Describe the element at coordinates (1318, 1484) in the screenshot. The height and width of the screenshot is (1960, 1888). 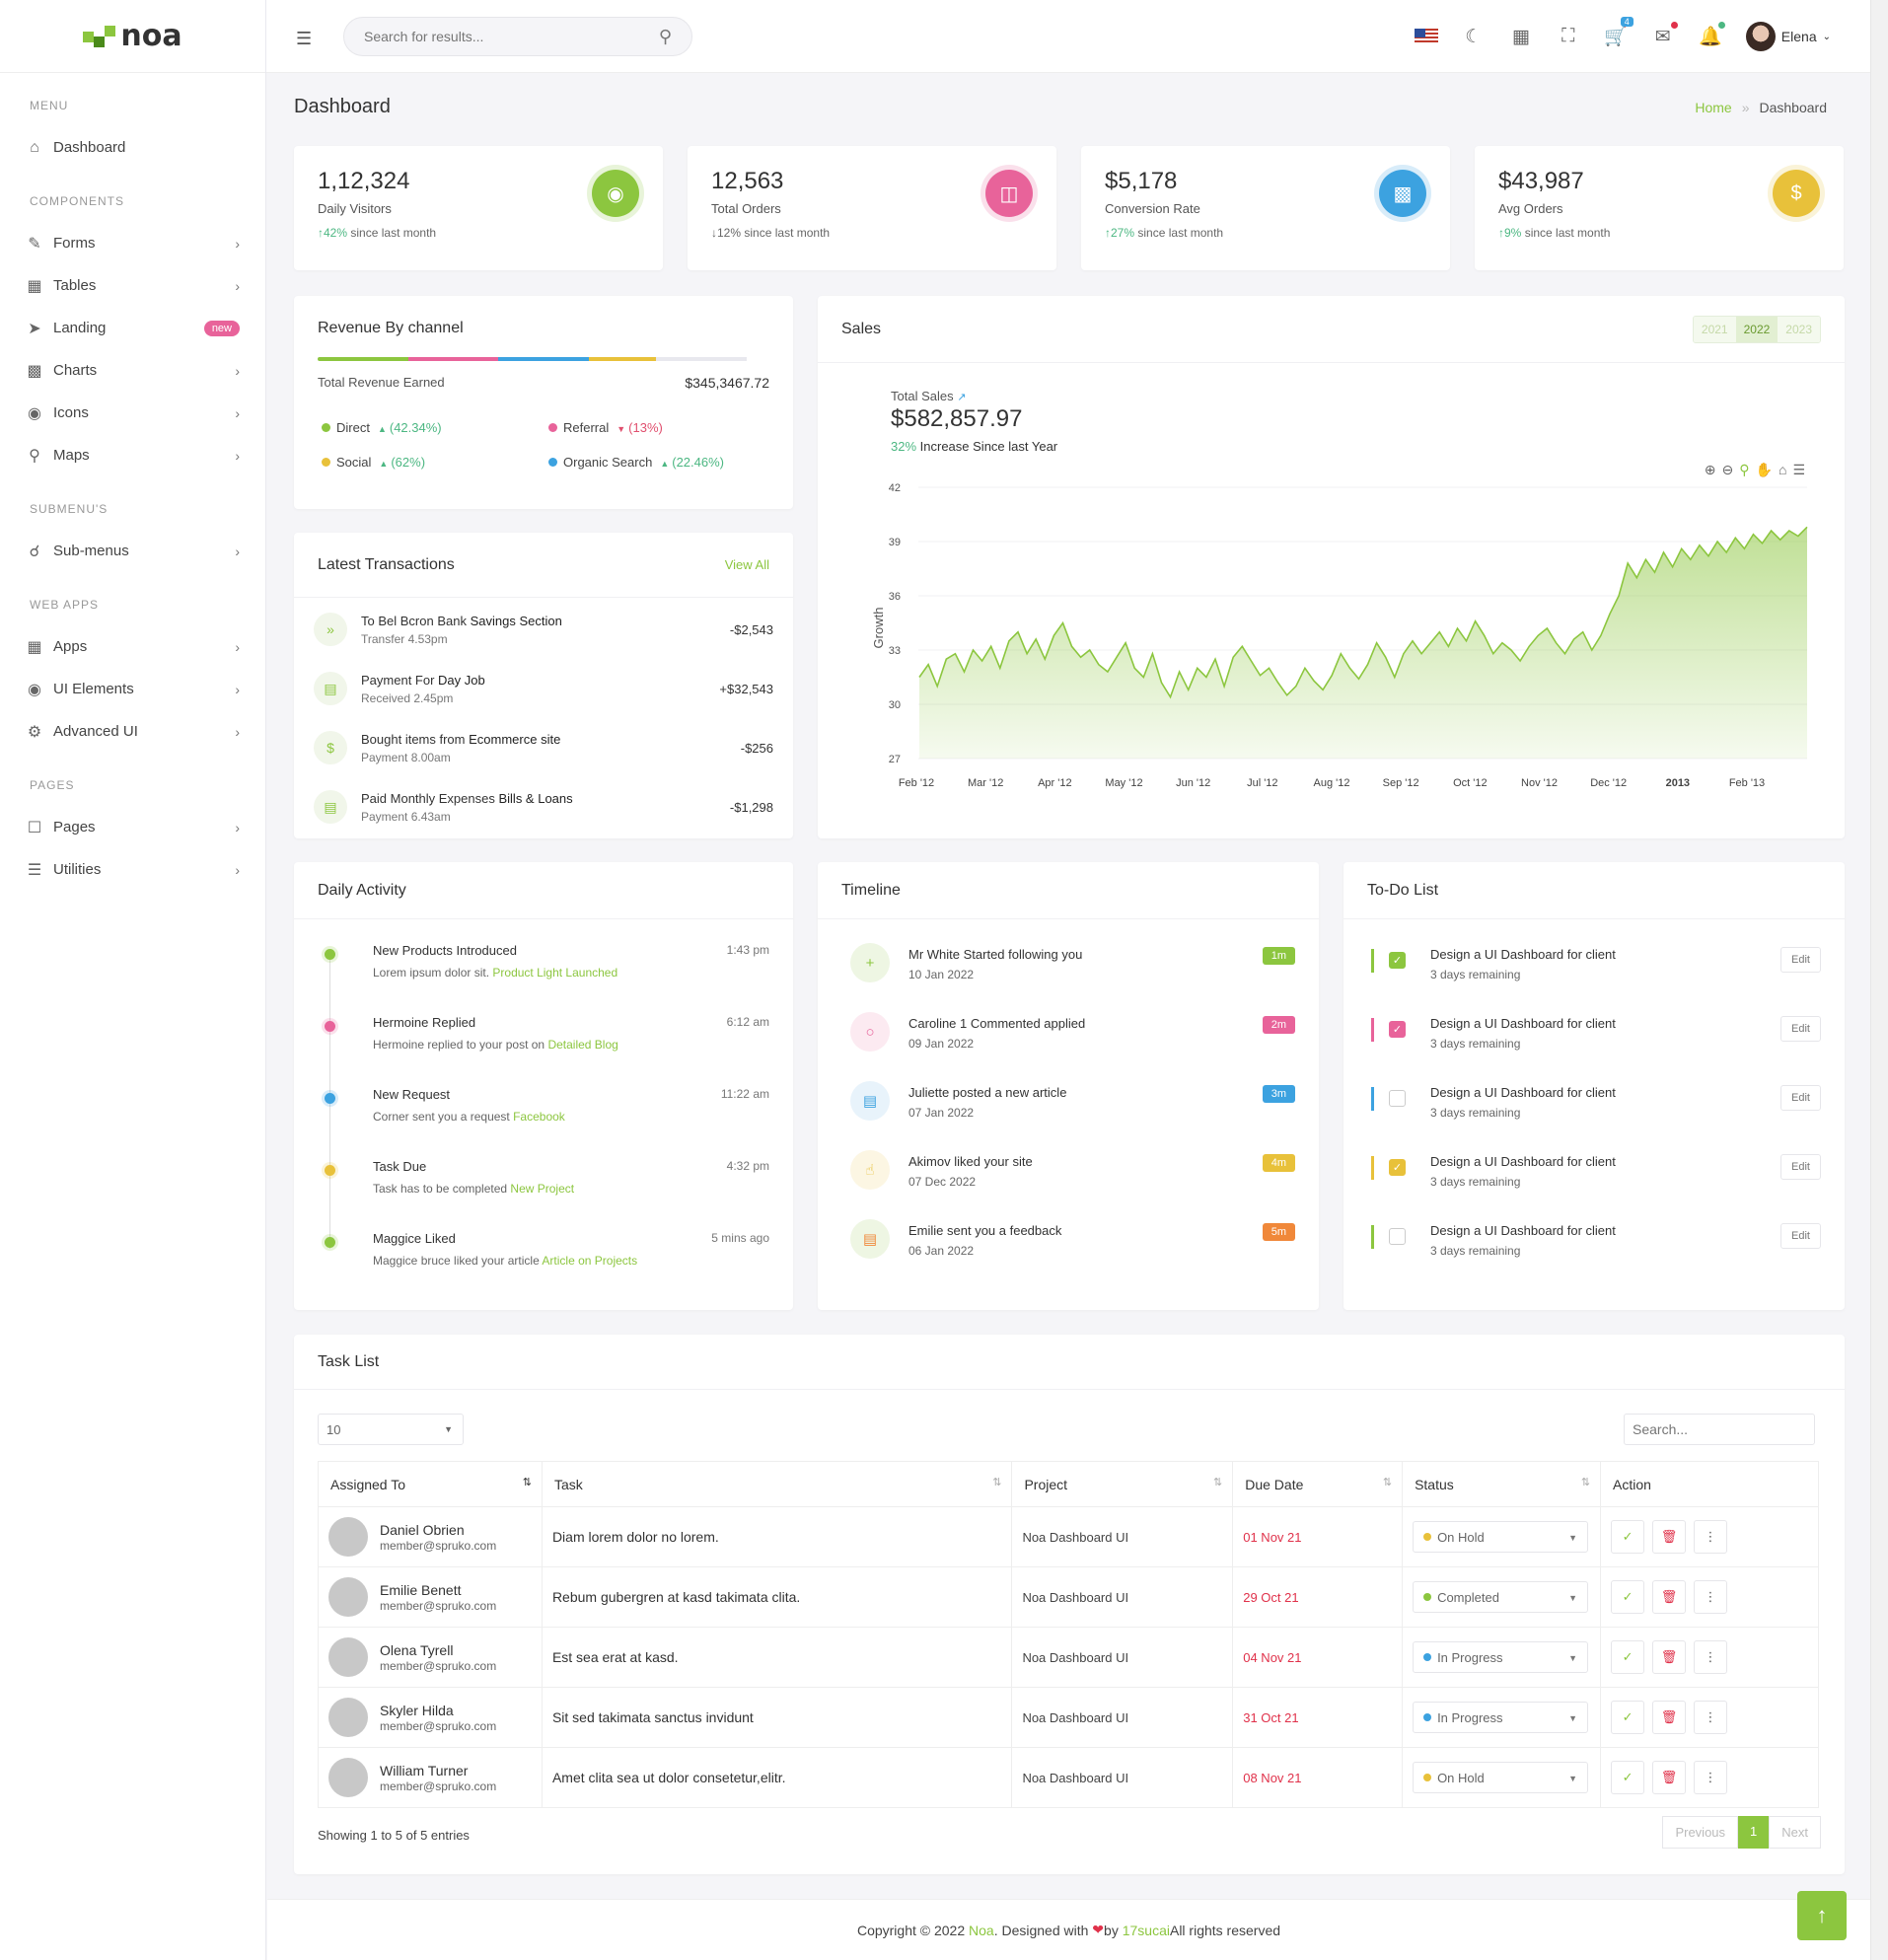
I see `column-header: Due Date ⇅` at that location.